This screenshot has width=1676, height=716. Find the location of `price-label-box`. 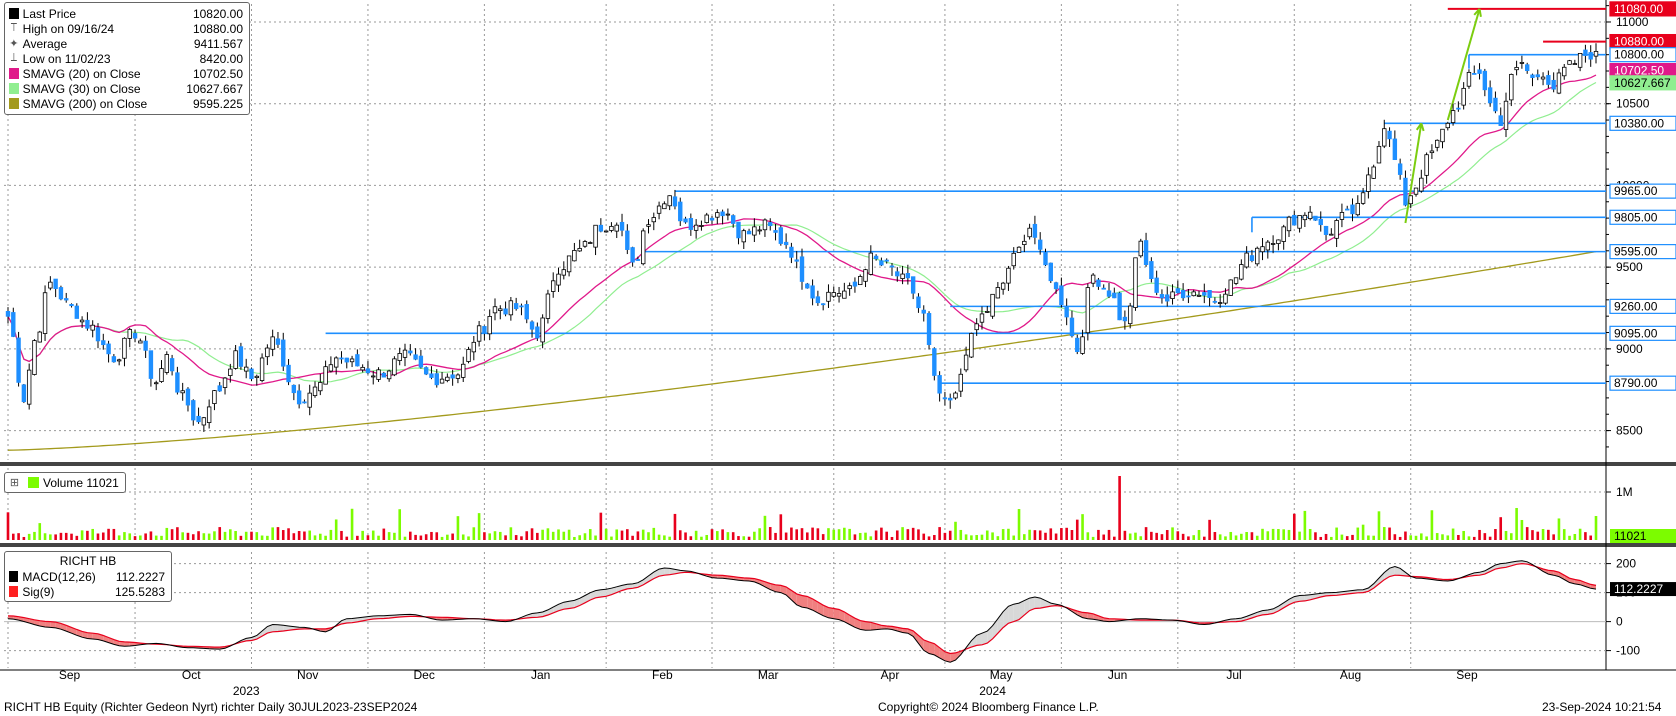

price-label-box is located at coordinates (1642, 123).